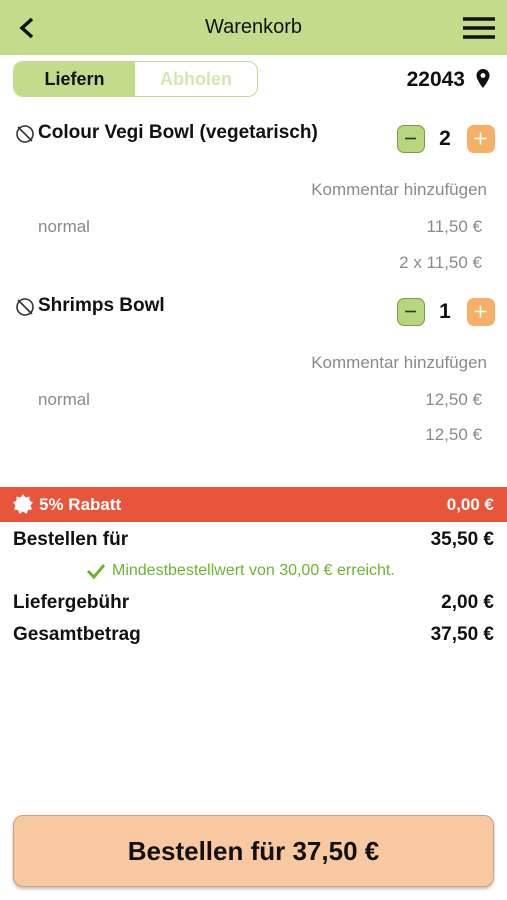  What do you see at coordinates (135, 79) in the screenshot?
I see `delivery-toggle: Liefern Abholen` at bounding box center [135, 79].